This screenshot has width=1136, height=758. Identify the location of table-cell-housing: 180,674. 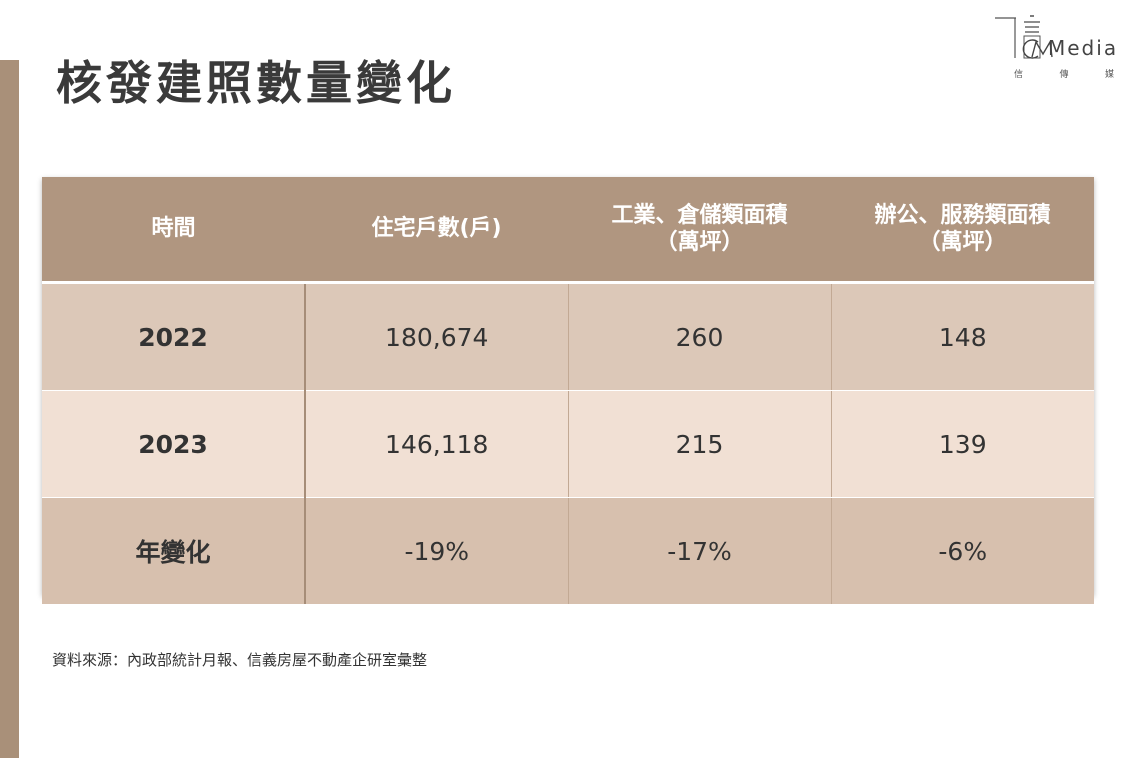
(437, 336).